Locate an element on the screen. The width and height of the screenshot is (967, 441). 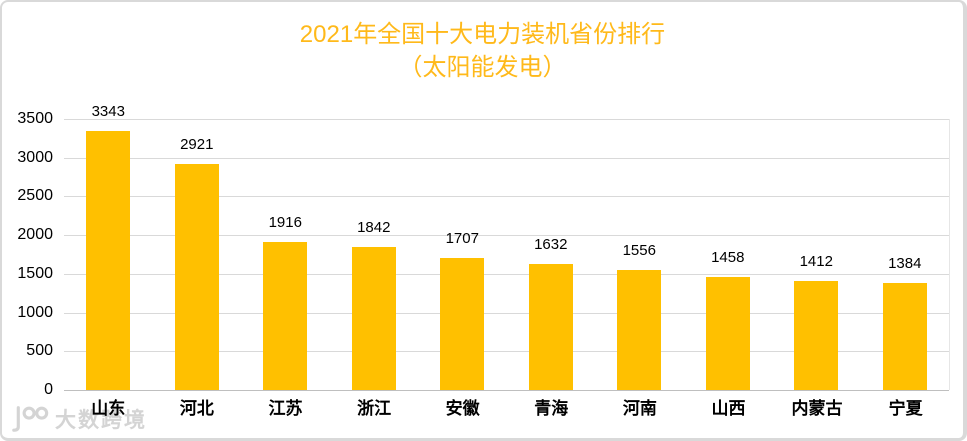
x-label-河南: 河南 is located at coordinates (639, 408).